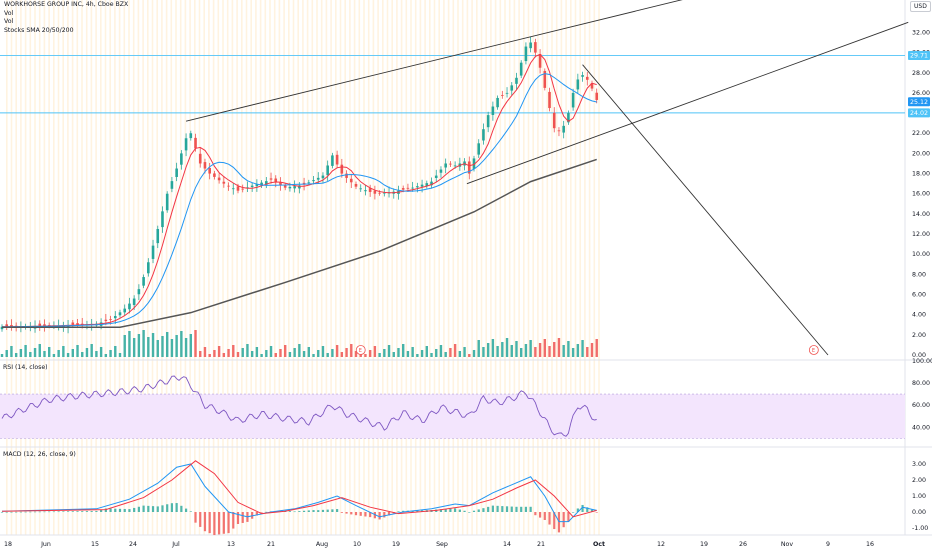 The height and width of the screenshot is (554, 932). What do you see at coordinates (921, 133) in the screenshot?
I see `price-tick-label: 22.00` at bounding box center [921, 133].